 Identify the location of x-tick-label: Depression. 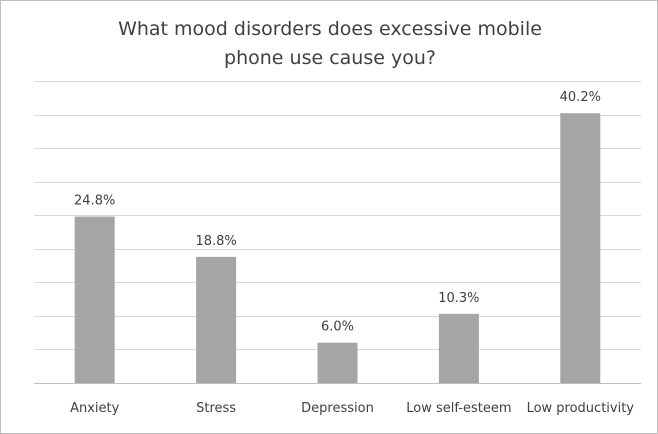
(337, 408).